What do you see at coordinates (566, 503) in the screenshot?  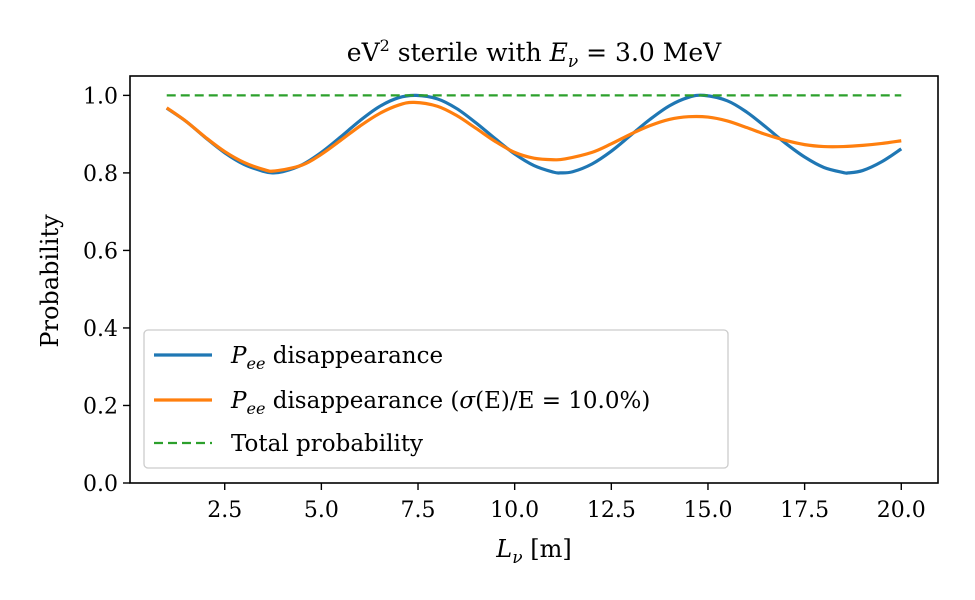 I see `x-axis-ticks: 2.5 5.0 7.5 10.0 12.5 15.0 17.5 20.0` at bounding box center [566, 503].